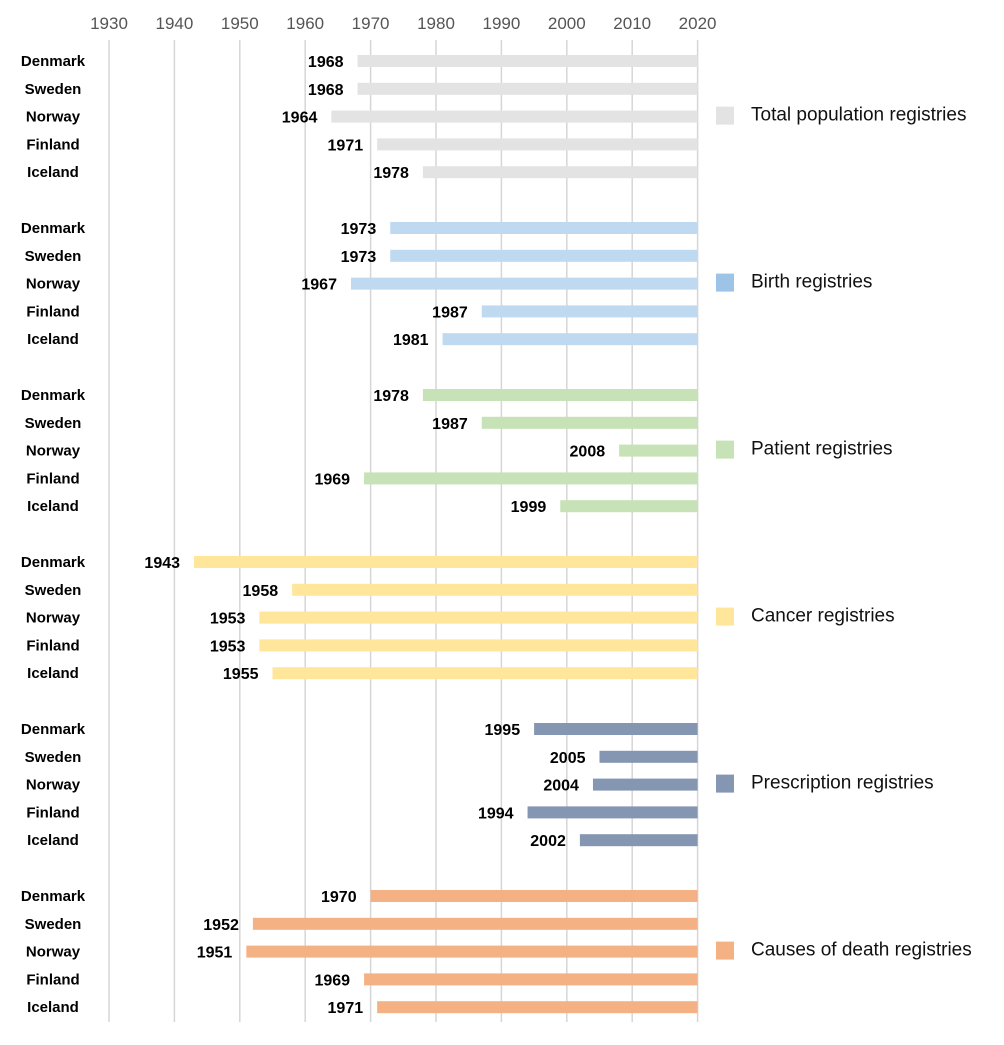  I want to click on start-year-label-prescription-registries-sweden: 2005, so click(568, 758).